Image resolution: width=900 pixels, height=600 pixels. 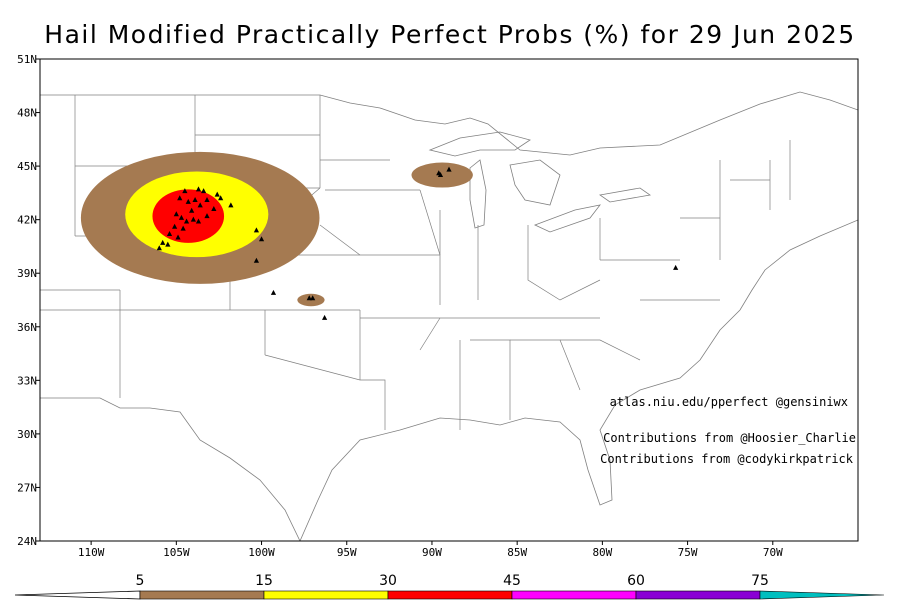 What do you see at coordinates (27, 113) in the screenshot?
I see `lat-label: 48N` at bounding box center [27, 113].